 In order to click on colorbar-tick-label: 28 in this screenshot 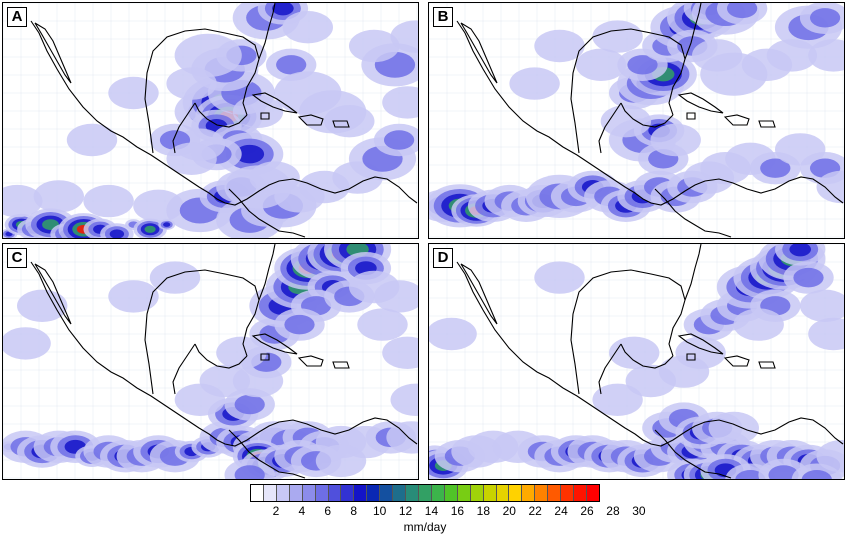, I will do `click(613, 511)`.